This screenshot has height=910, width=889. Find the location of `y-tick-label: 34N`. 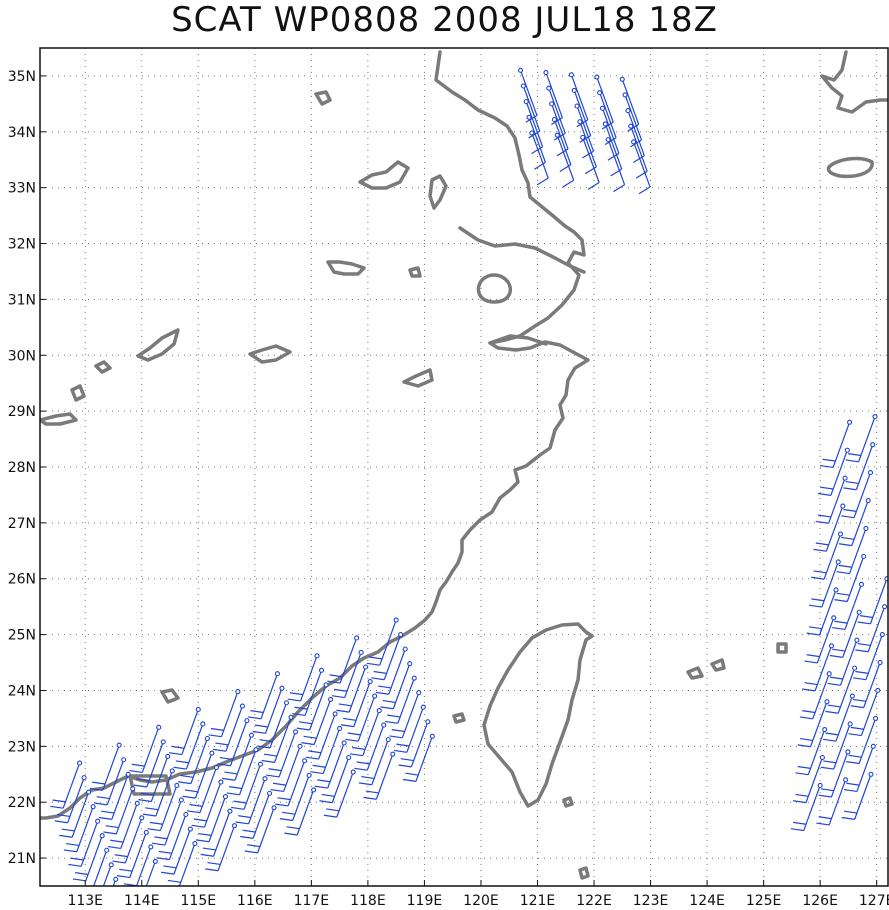

y-tick-label: 34N is located at coordinates (22, 133).